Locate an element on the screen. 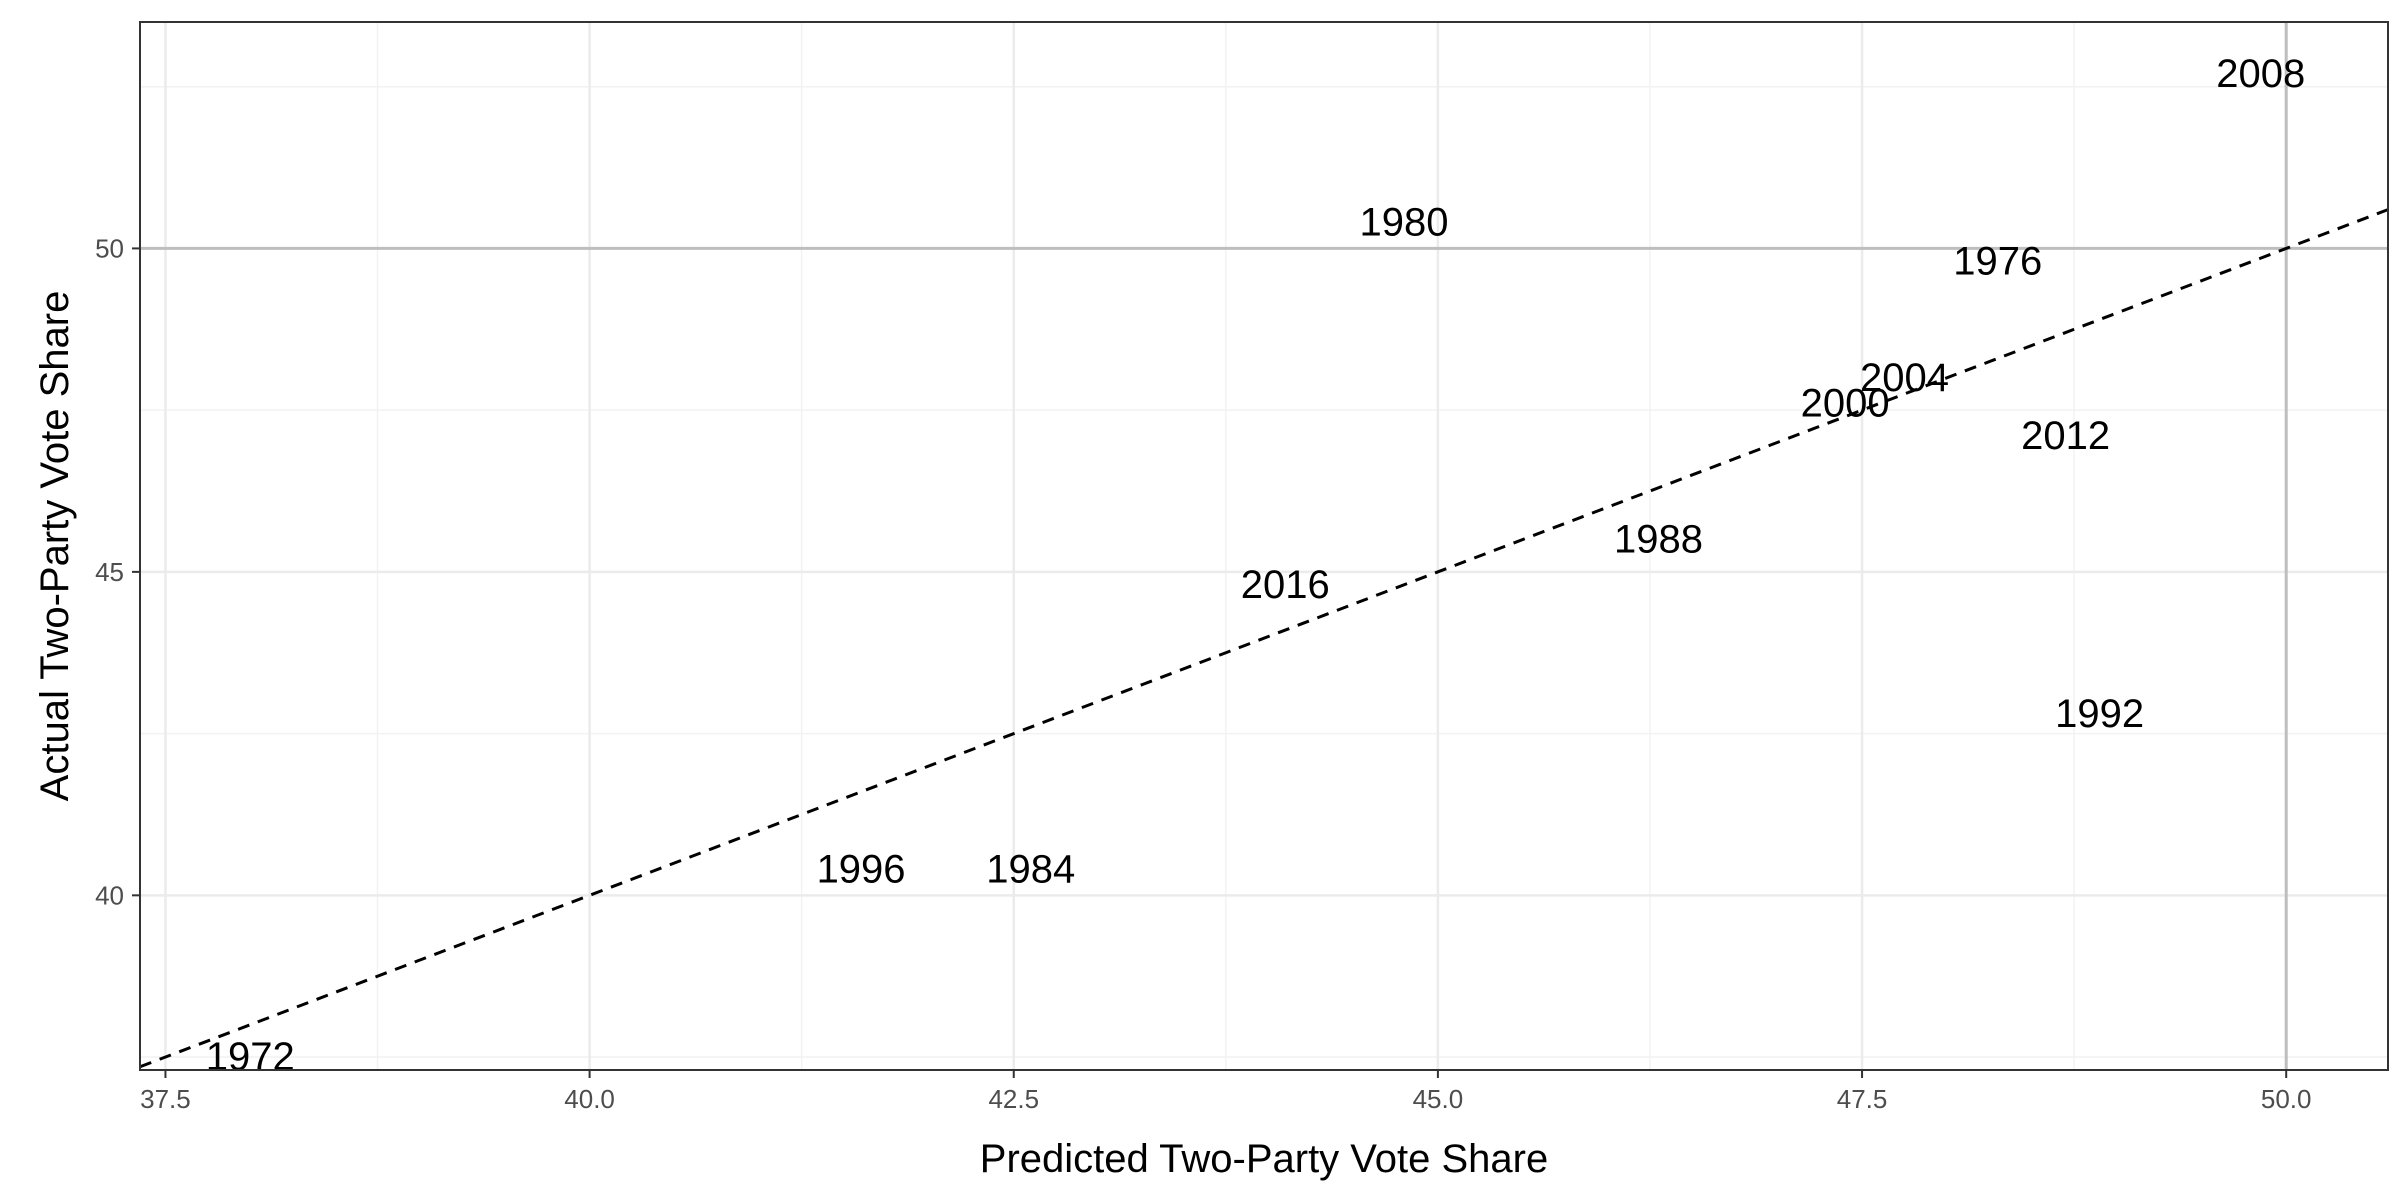 The height and width of the screenshot is (1200, 2400). y-tick-label: 50 is located at coordinates (109, 248).